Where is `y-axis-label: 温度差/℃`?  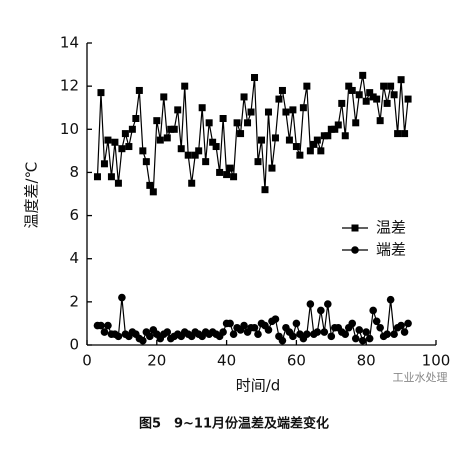
y-axis-label: 温度差/℃ is located at coordinates (32, 195).